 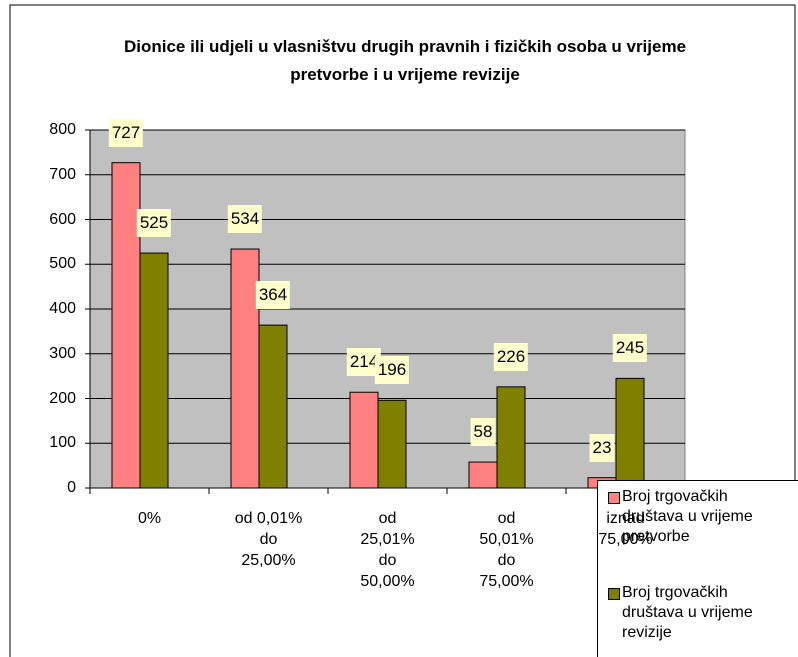 I want to click on y-tick-label: 300, so click(x=62, y=353).